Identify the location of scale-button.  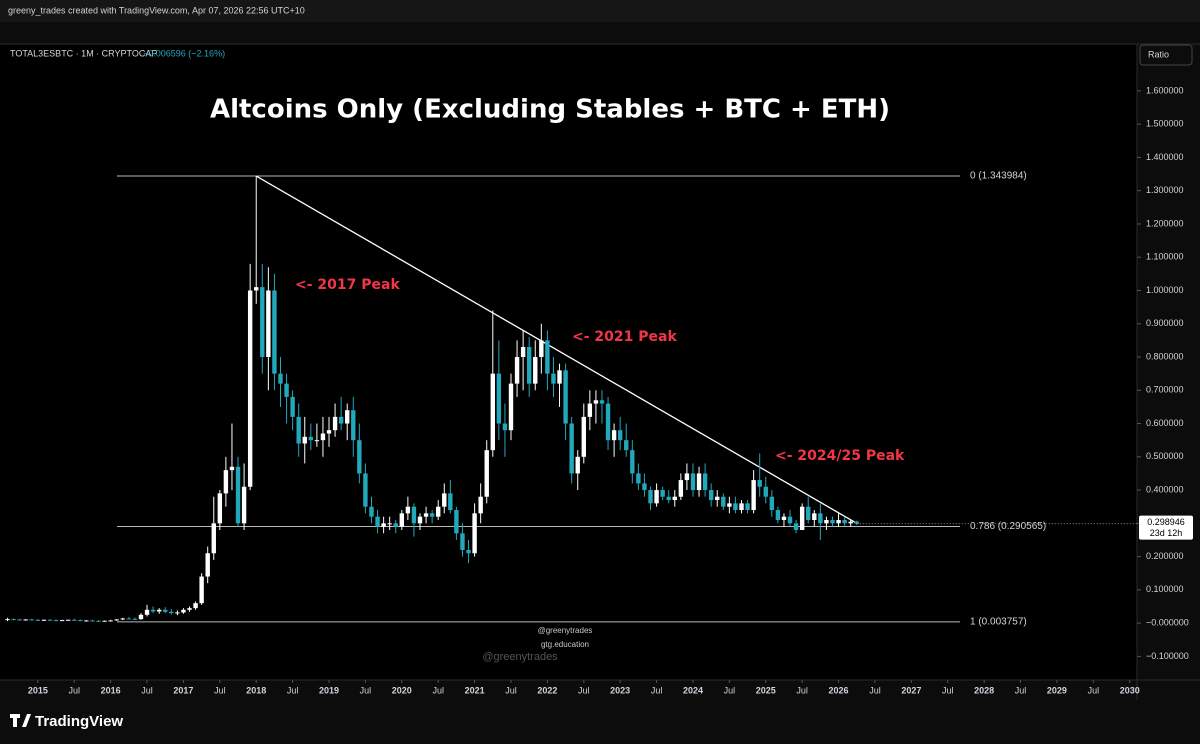
(1166, 55).